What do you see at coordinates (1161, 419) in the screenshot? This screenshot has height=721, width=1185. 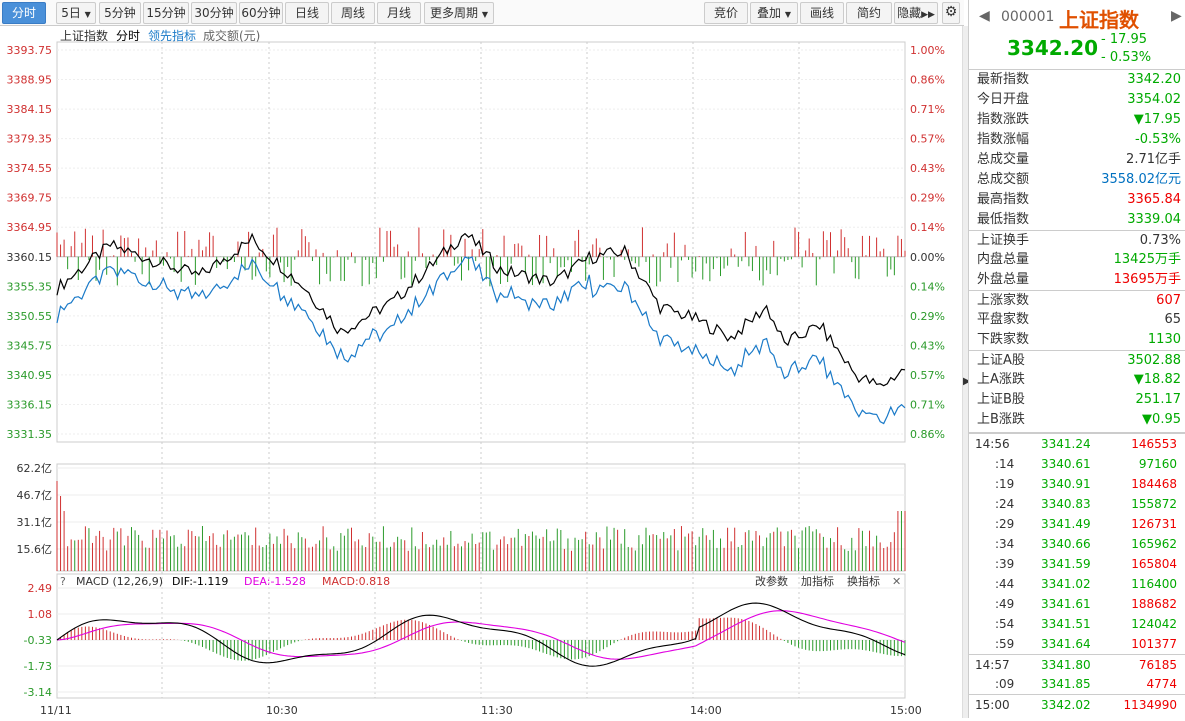 I see `stat-value: ▼0.95` at bounding box center [1161, 419].